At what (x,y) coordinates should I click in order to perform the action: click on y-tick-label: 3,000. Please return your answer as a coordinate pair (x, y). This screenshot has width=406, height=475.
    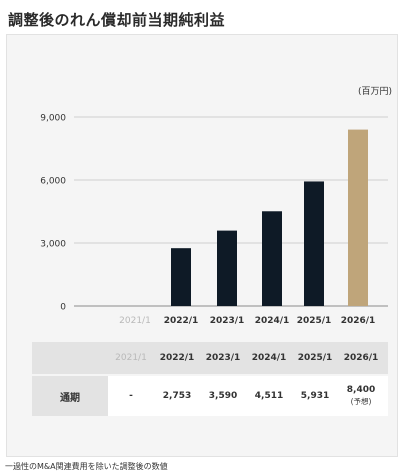
    Looking at the image, I should click on (53, 245).